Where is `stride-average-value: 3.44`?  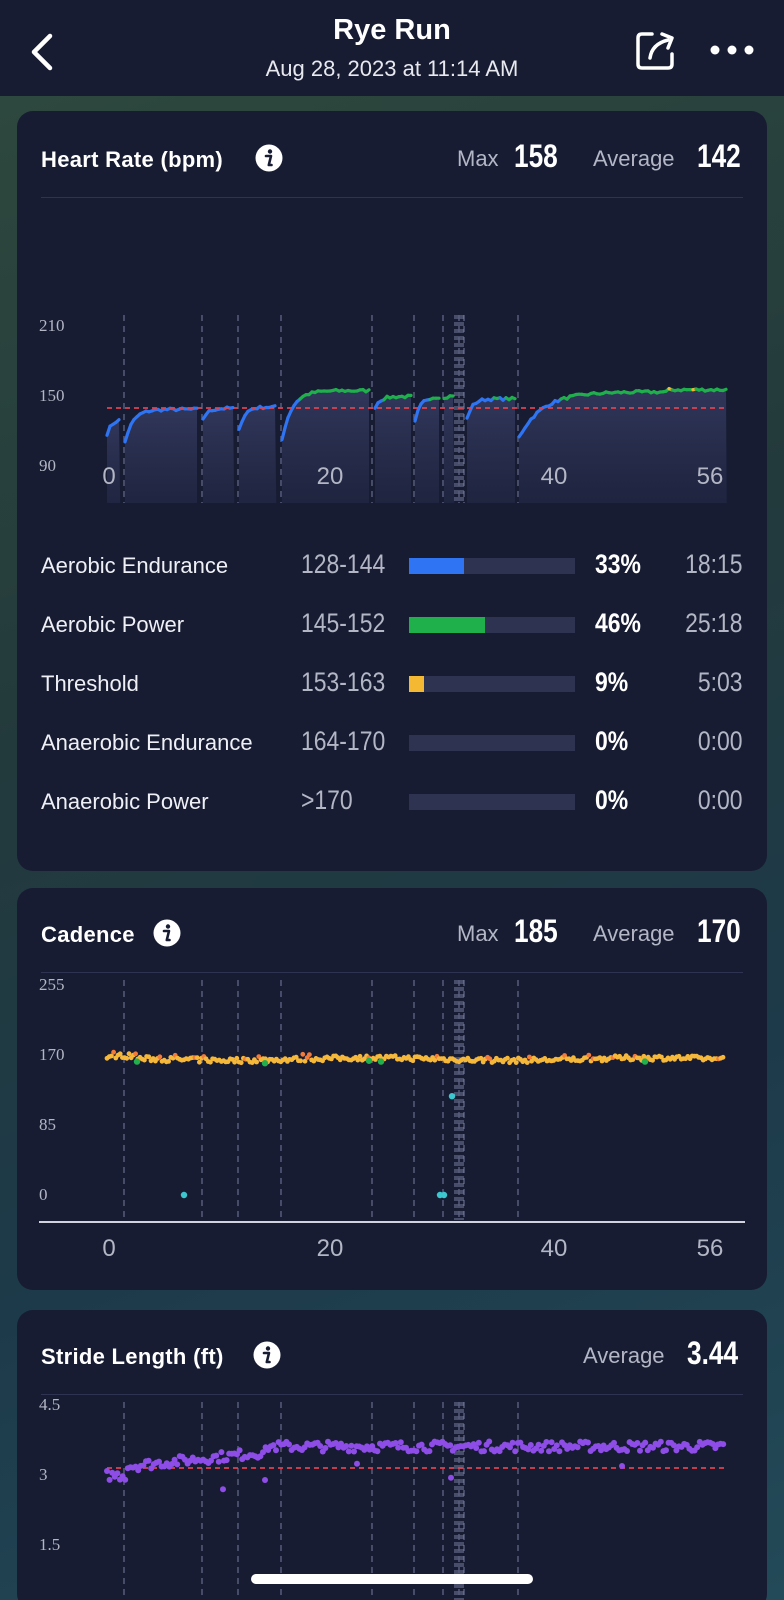
stride-average-value: 3.44 is located at coordinates (713, 1353).